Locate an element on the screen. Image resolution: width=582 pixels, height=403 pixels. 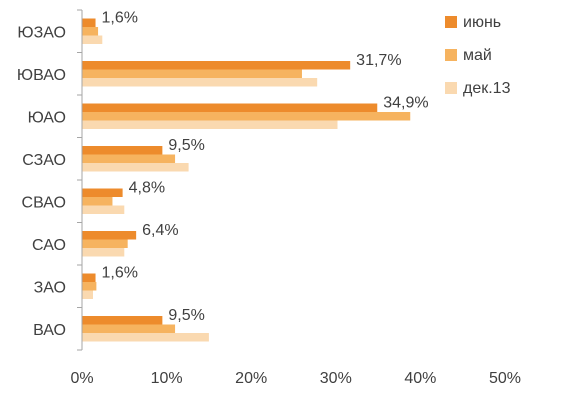
legend: июнь май дек.13 is located at coordinates (478, 55).